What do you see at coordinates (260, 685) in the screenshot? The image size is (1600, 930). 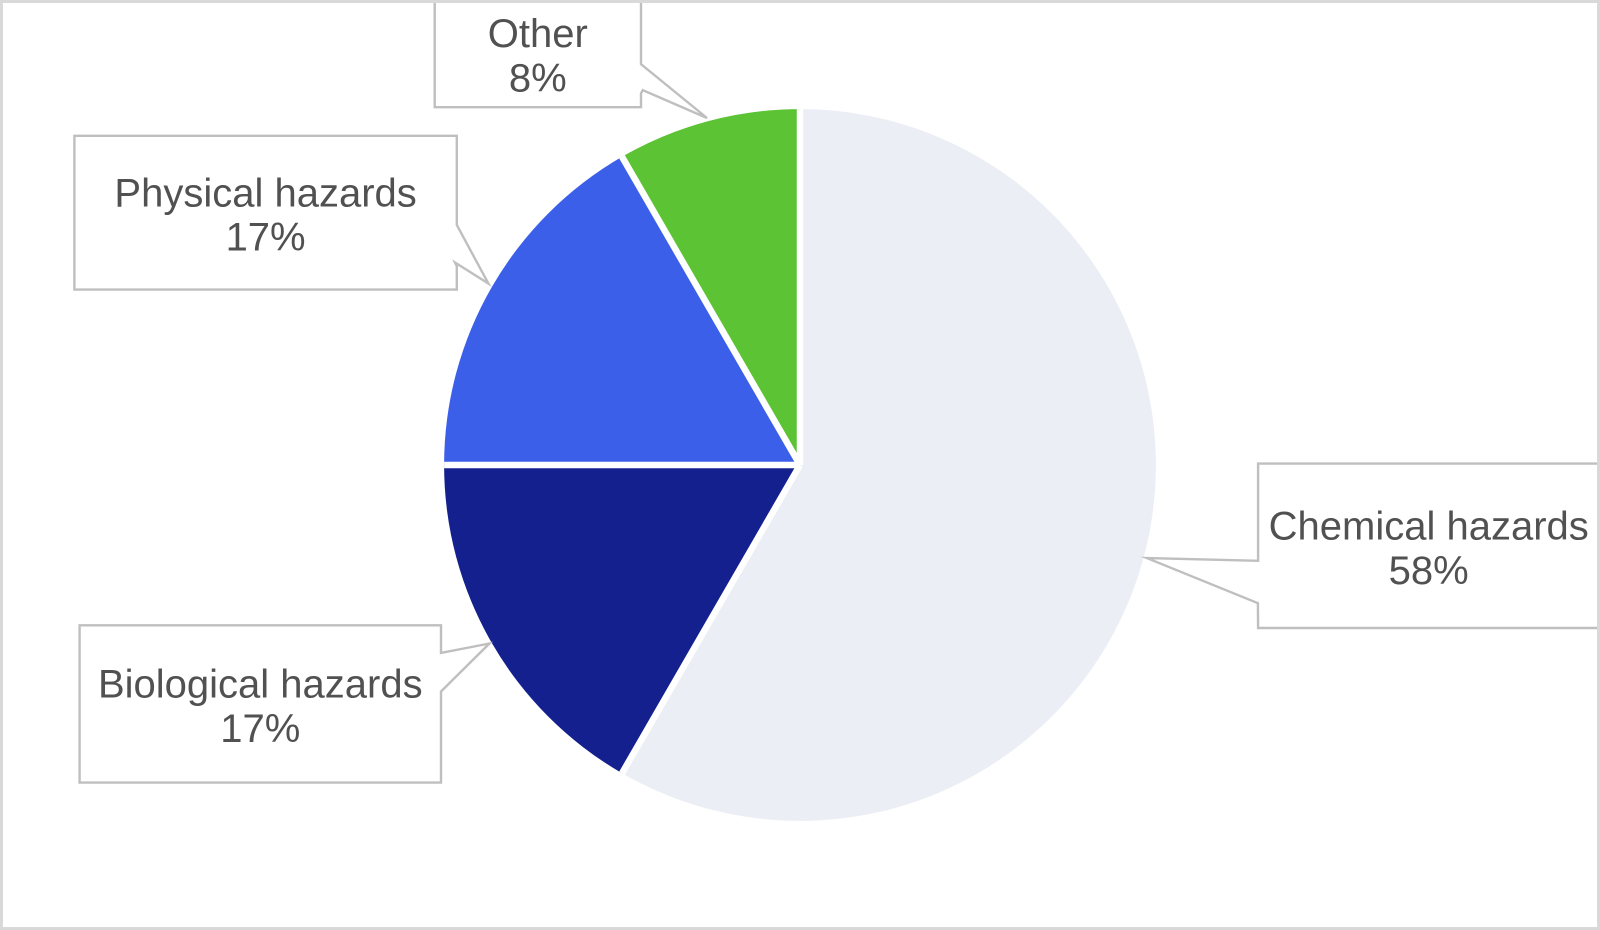 I see `svg-text: Biological hazards` at bounding box center [260, 685].